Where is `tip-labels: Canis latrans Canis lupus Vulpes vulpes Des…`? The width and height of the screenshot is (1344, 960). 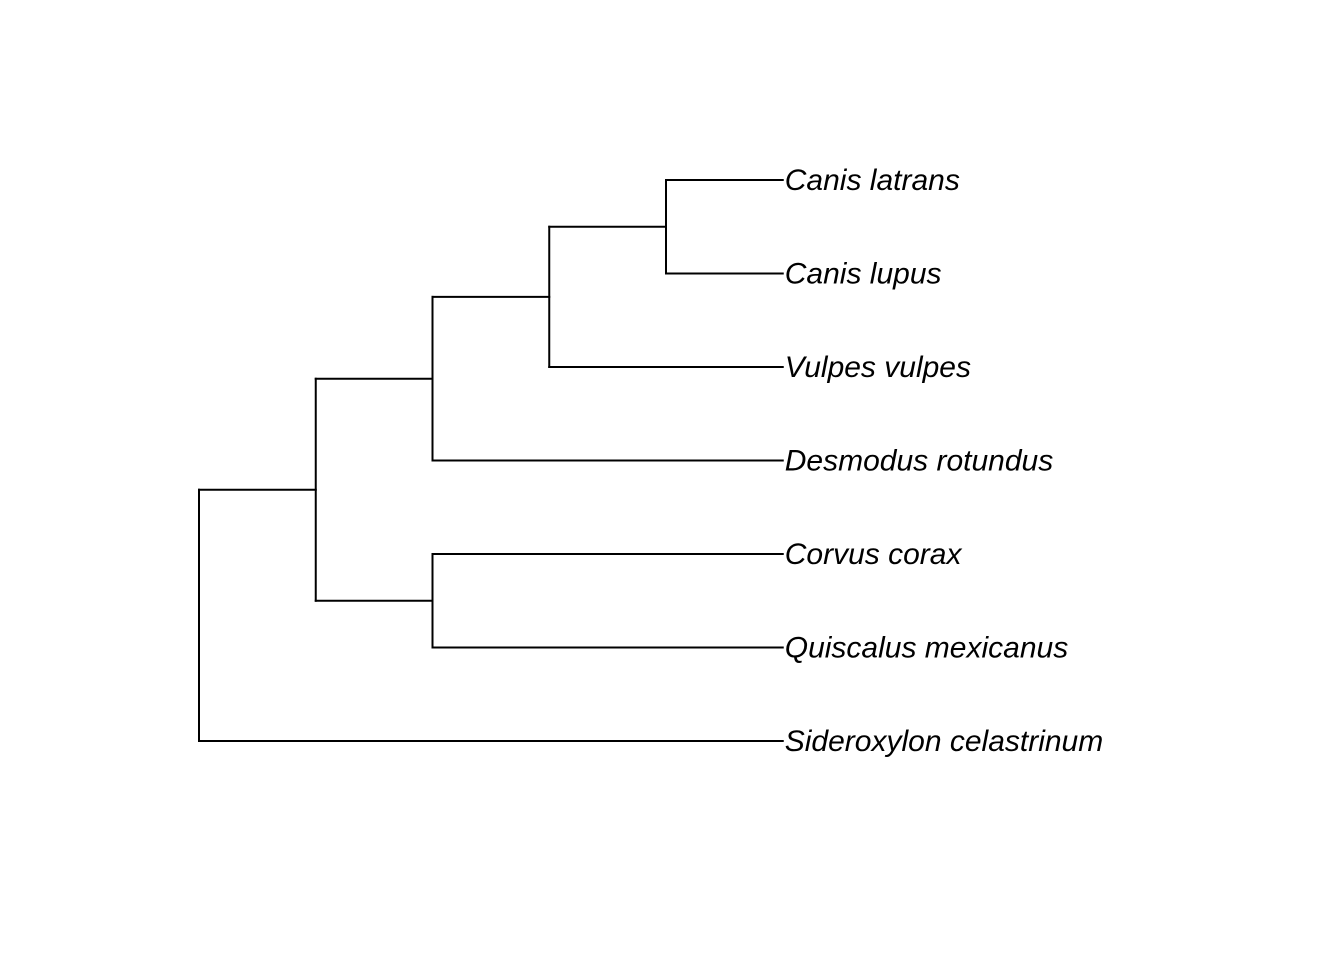
tip-labels: Canis latrans Canis lupus Vulpes vulpes Des… is located at coordinates (944, 461).